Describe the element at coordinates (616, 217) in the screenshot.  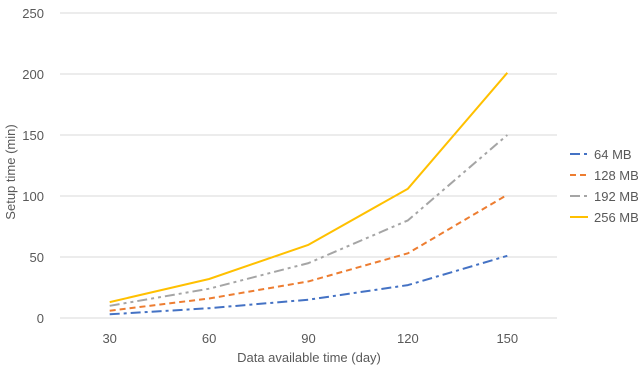
I see `legend-label: 256 MB` at that location.